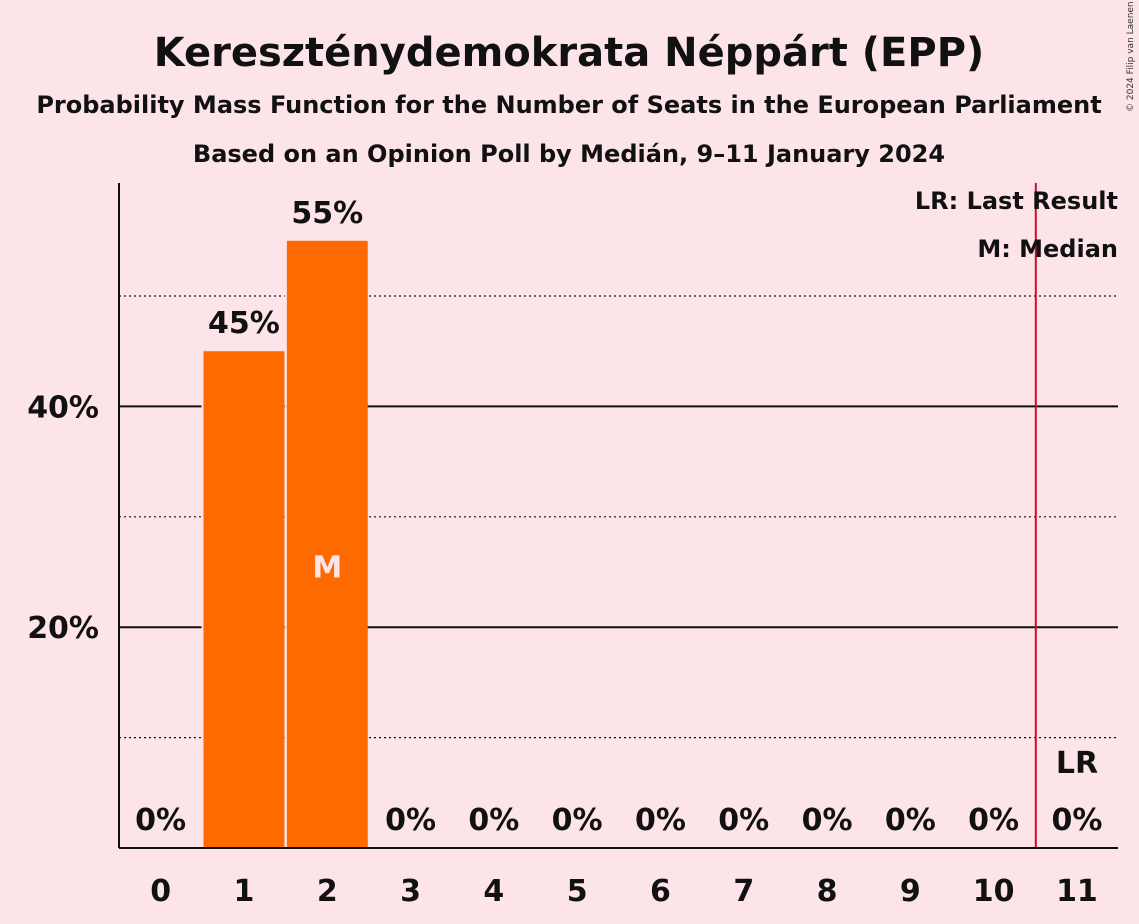 This screenshot has height=924, width=1139. Describe the element at coordinates (244, 323) in the screenshot. I see `value-label-seat-1: 45%` at that location.